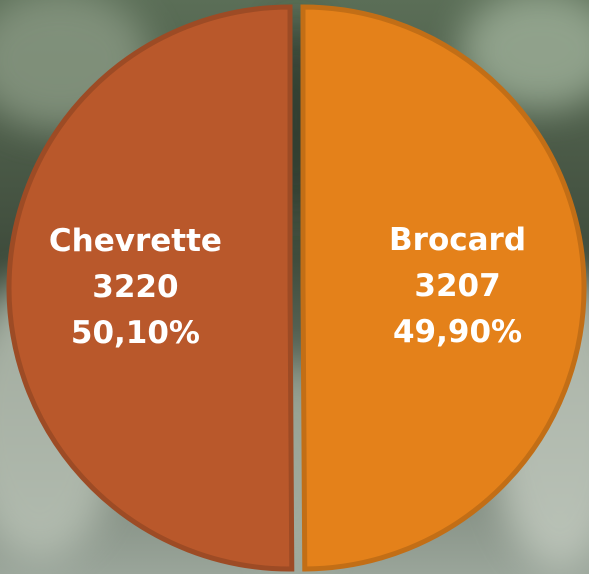  Describe the element at coordinates (457, 240) in the screenshot. I see `slice-category-label: Brocard` at that location.